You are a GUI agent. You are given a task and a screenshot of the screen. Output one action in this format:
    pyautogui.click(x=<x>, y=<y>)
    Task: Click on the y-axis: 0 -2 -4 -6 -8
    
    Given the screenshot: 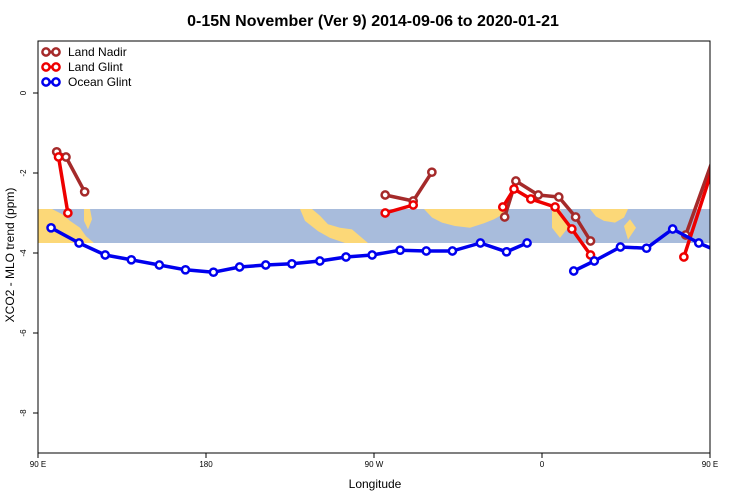 What is the action you would take?
    pyautogui.click(x=28, y=253)
    